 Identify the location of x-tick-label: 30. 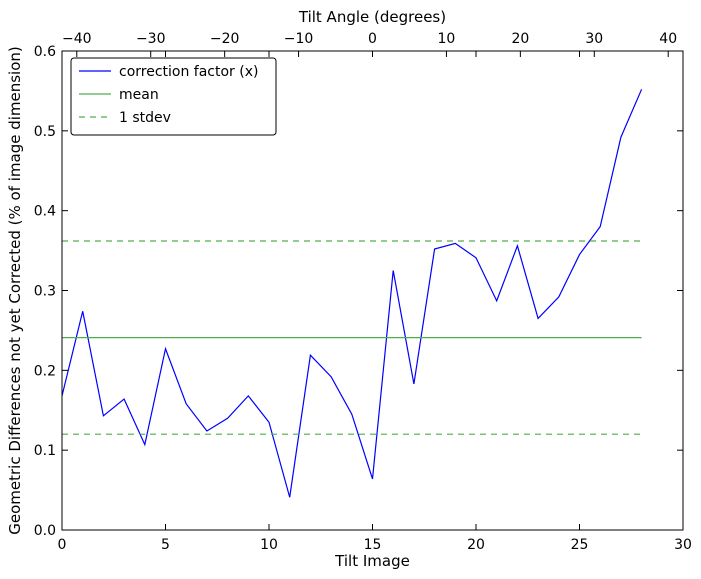
(683, 545).